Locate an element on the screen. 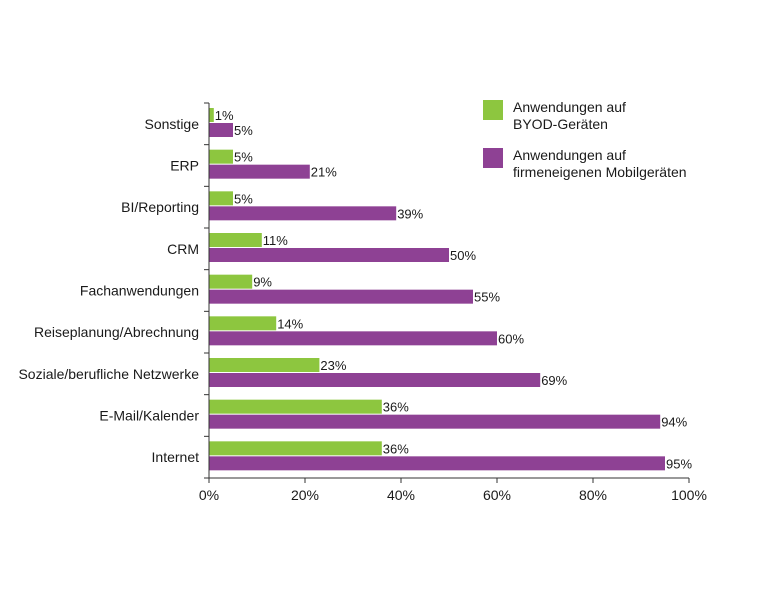 The width and height of the screenshot is (784, 600). data-label: 11% is located at coordinates (275, 240).